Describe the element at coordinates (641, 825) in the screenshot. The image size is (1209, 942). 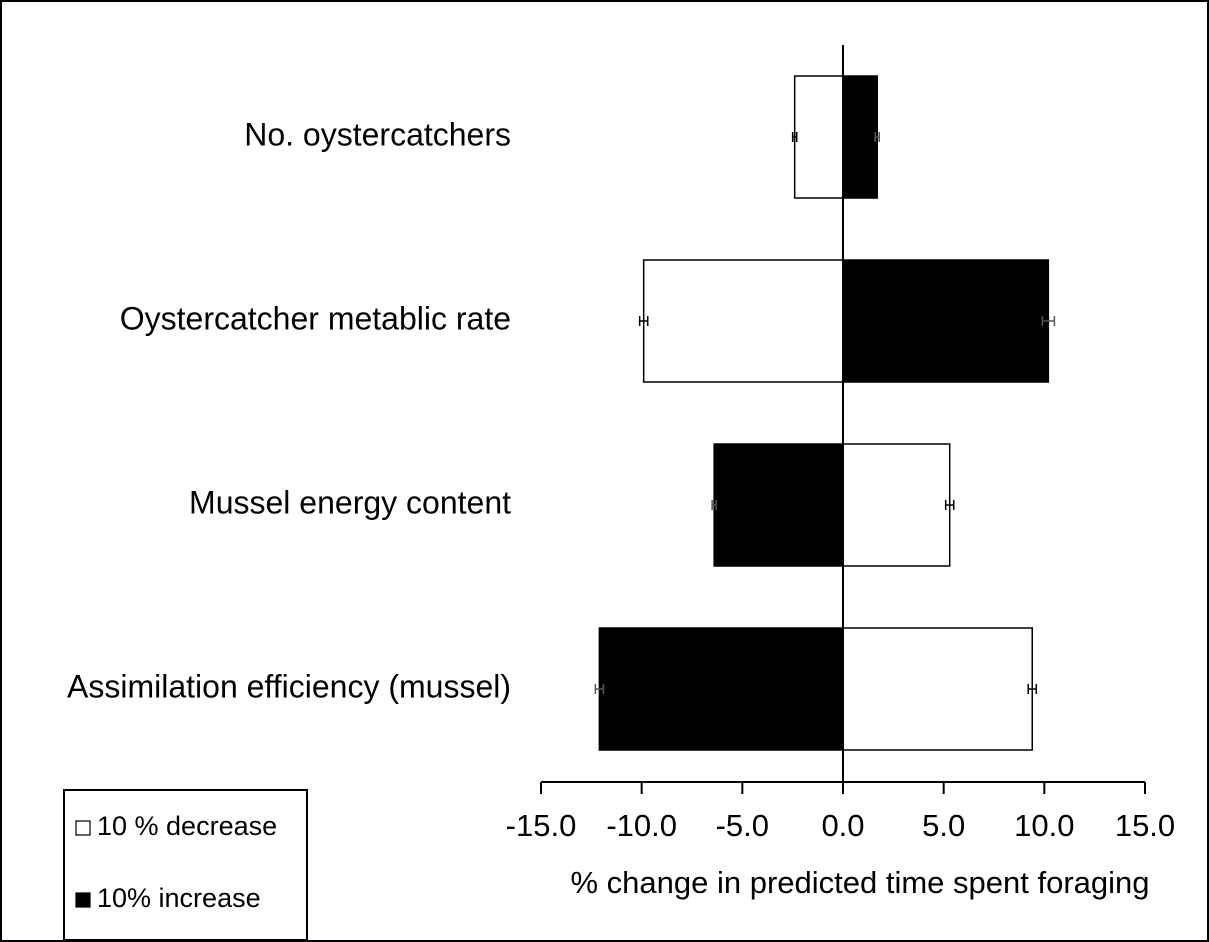
I see `x-tick-label: -10.0` at that location.